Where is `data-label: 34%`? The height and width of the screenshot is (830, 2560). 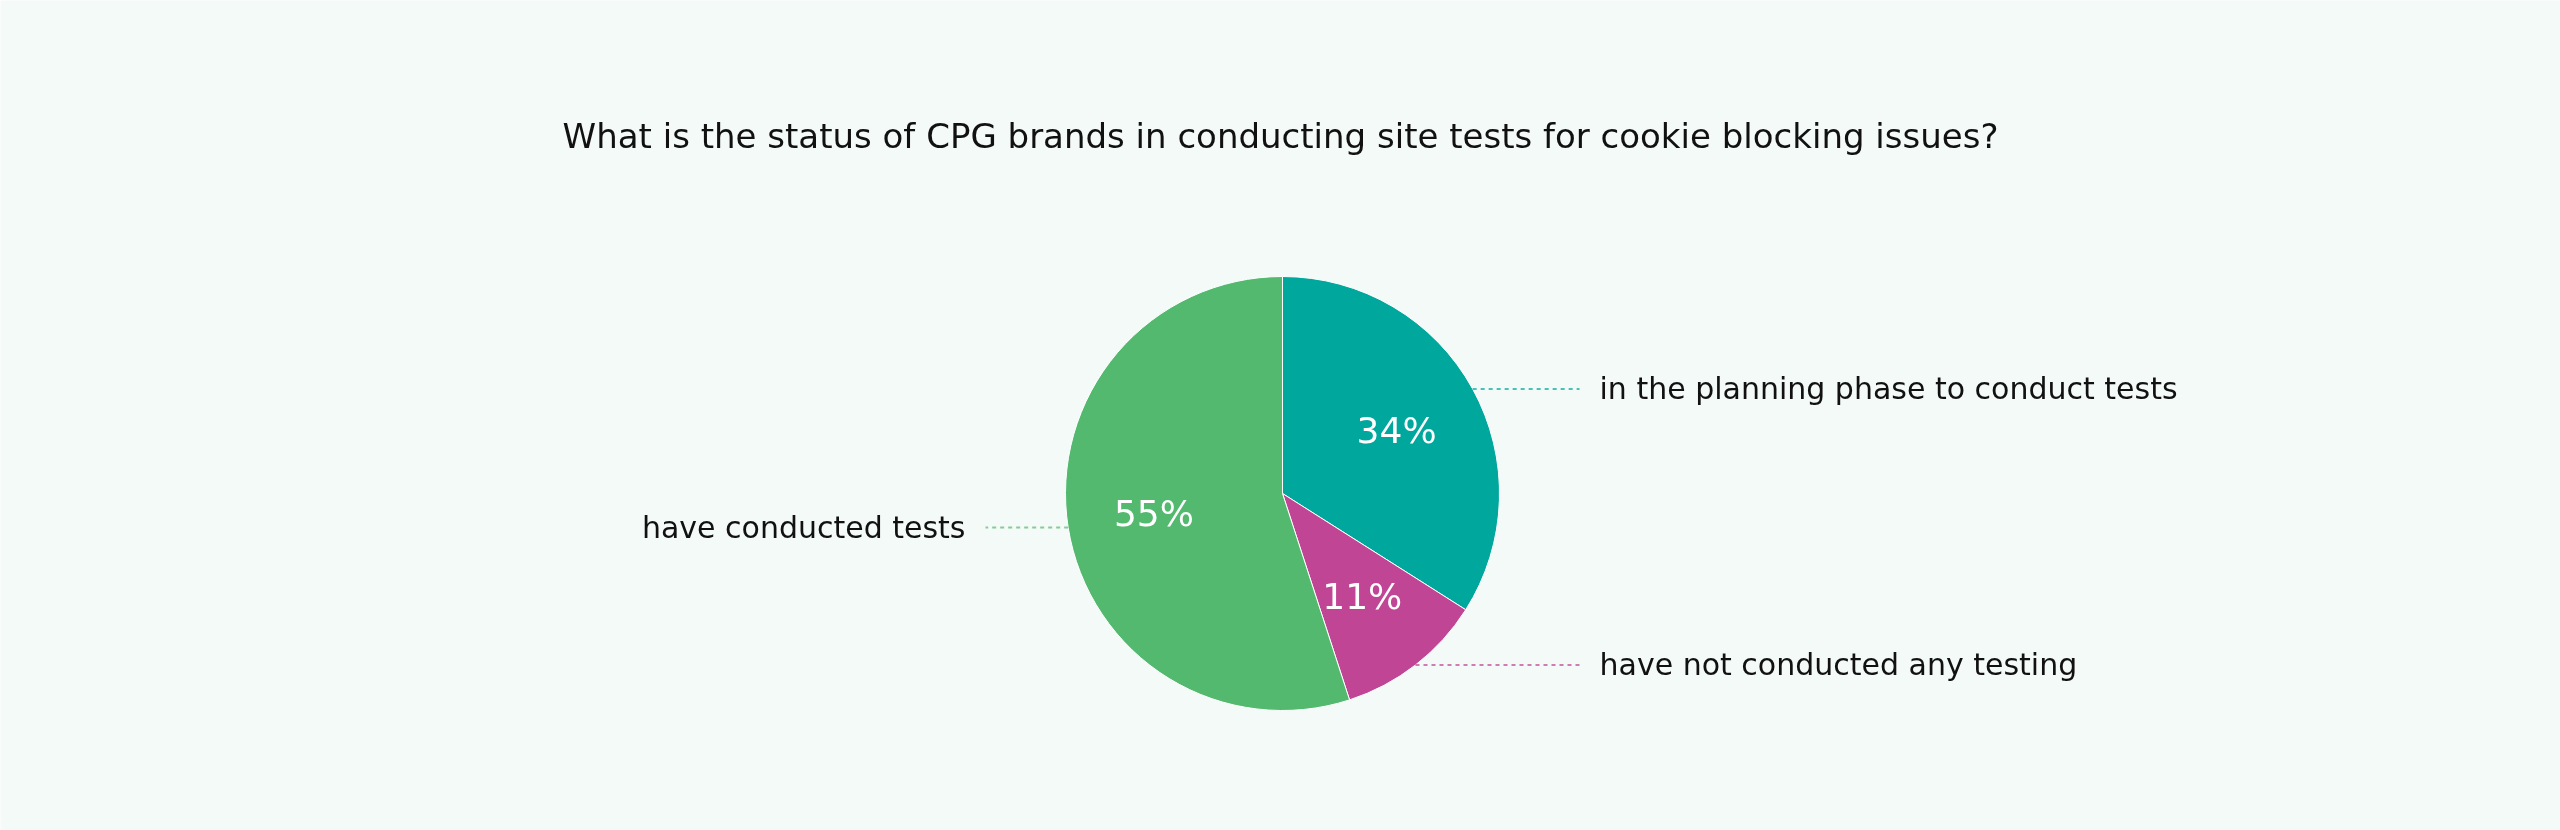
data-label: 34% is located at coordinates (1396, 431).